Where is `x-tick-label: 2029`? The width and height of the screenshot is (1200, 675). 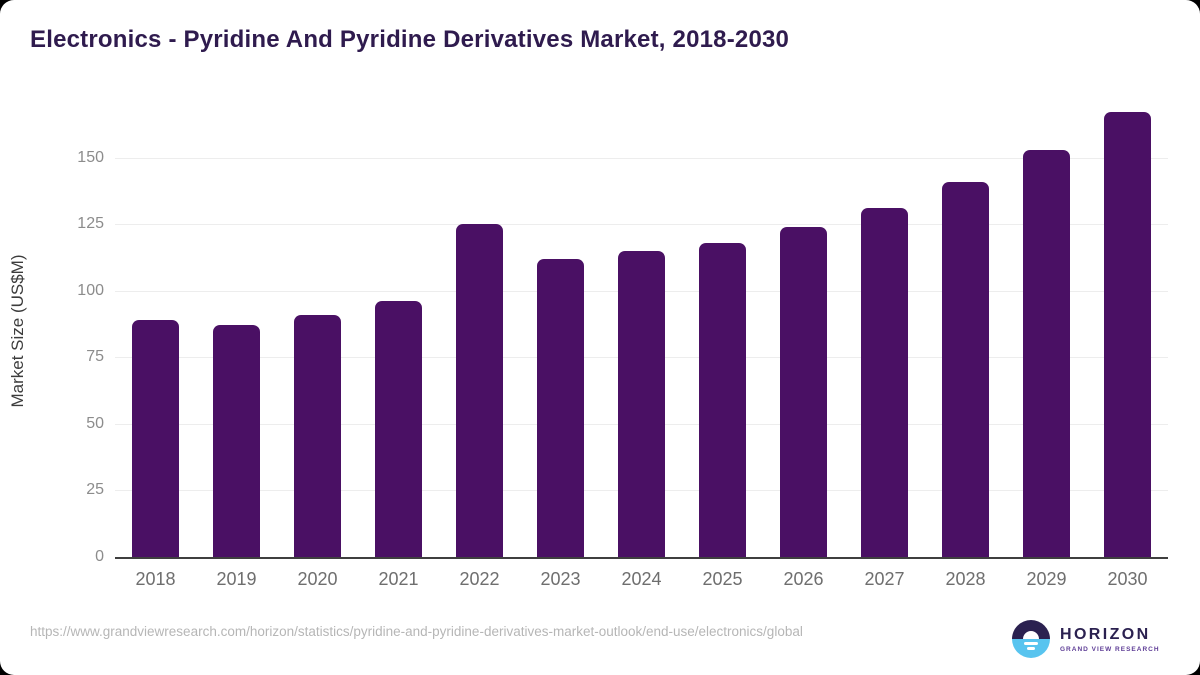 x-tick-label: 2029 is located at coordinates (1046, 579).